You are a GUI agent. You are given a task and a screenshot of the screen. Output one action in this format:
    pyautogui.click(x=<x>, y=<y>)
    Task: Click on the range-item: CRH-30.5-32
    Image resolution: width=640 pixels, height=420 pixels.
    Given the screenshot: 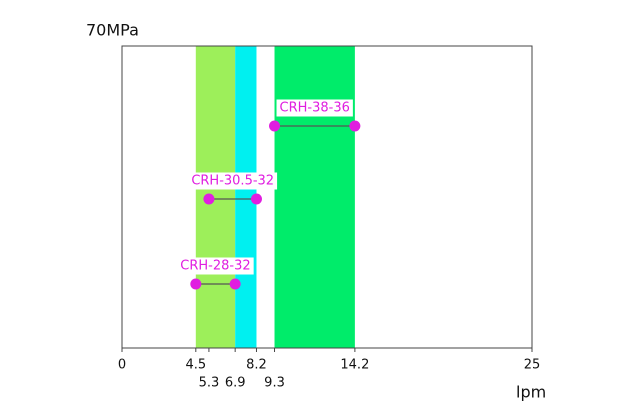 What is the action you would take?
    pyautogui.click(x=233, y=188)
    